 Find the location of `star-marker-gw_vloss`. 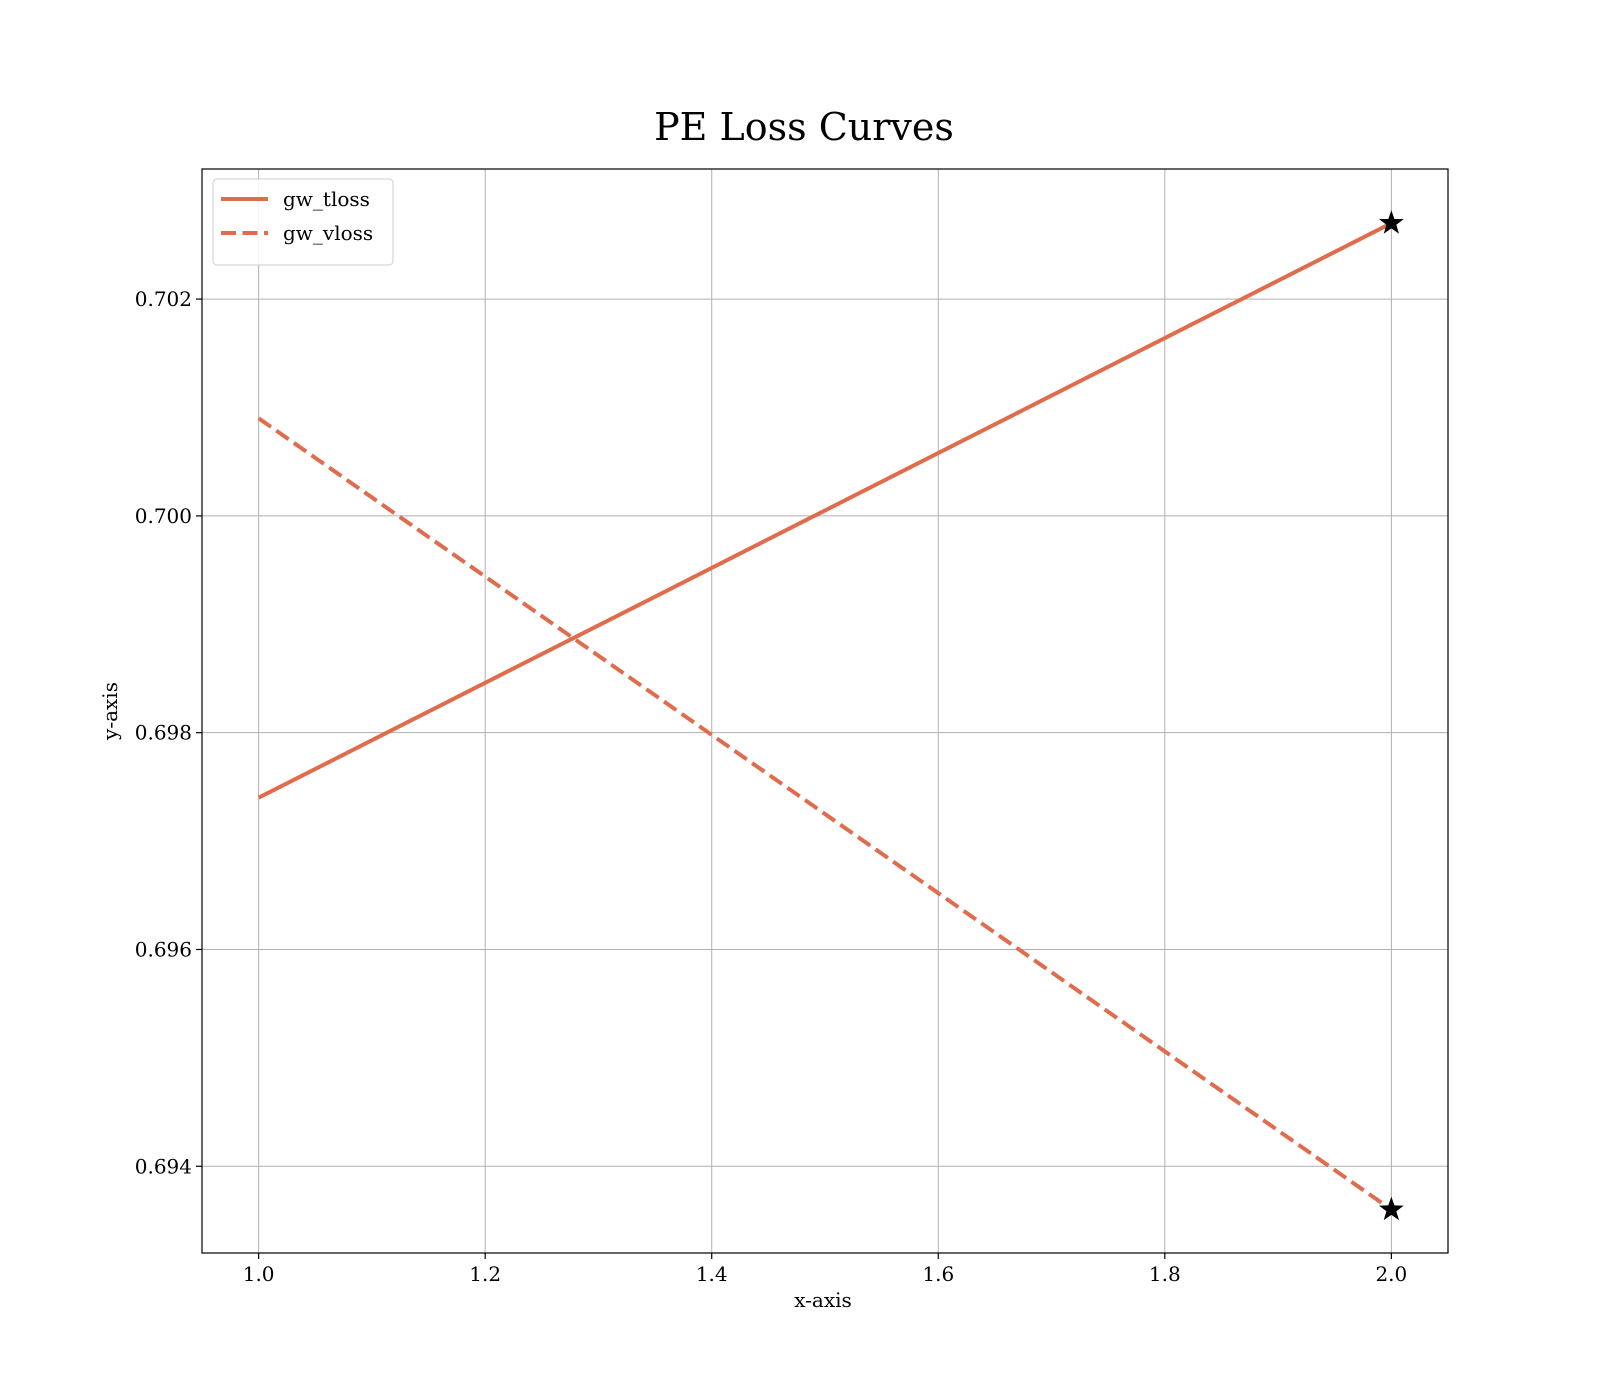

star-marker-gw_vloss is located at coordinates (1391, 1208).